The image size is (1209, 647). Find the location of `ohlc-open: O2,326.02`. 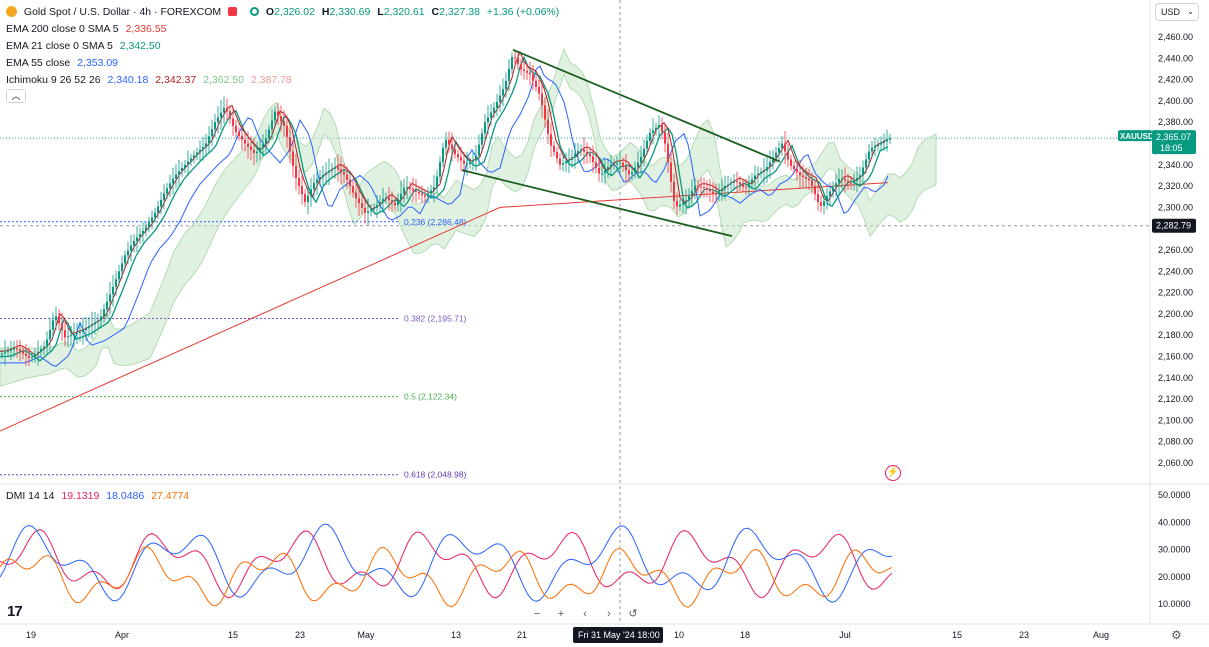

ohlc-open: O2,326.02 is located at coordinates (290, 12).